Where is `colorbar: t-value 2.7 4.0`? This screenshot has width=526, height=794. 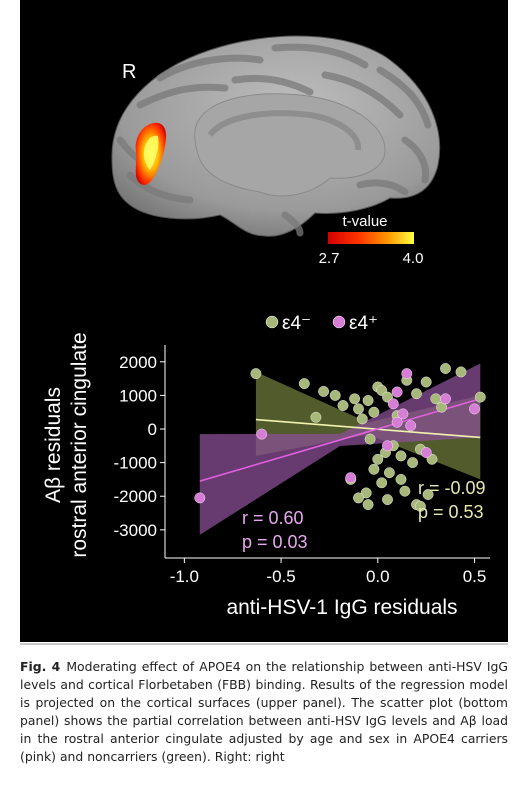 colorbar: t-value 2.7 4.0 is located at coordinates (371, 240).